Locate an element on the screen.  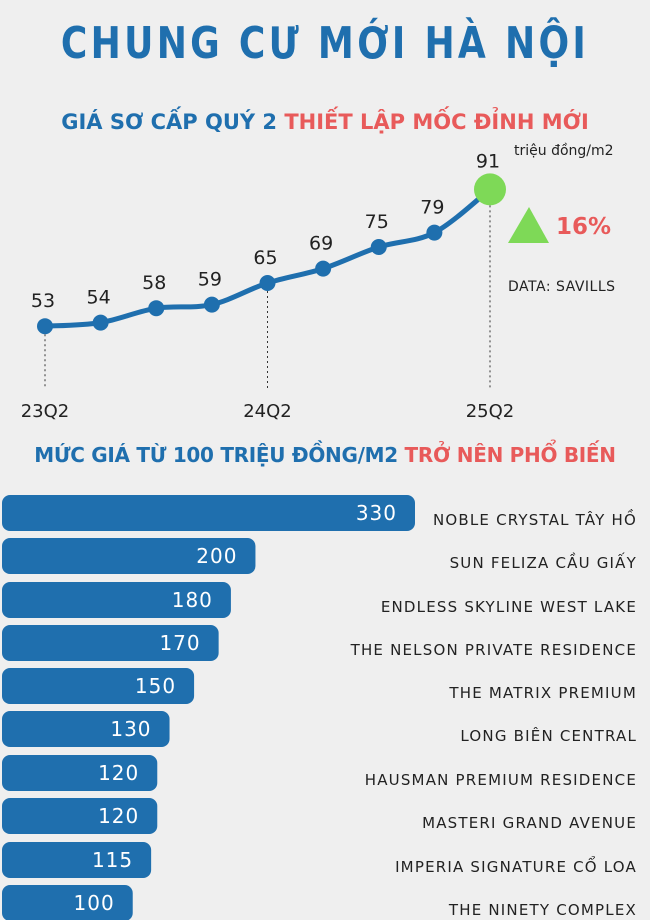
data-label: 69 is located at coordinates (321, 244).